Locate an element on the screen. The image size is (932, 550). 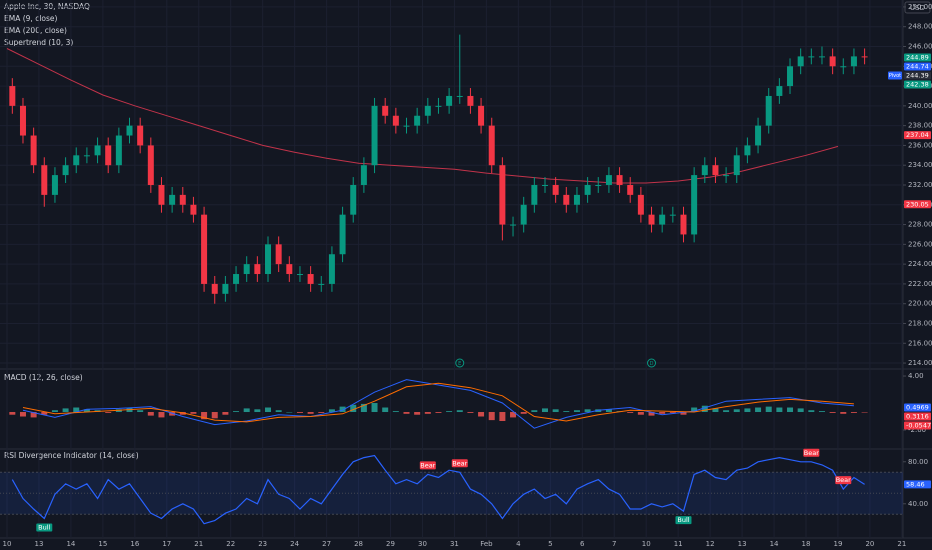
y-tick-label: 222.00 is located at coordinates (920, 284).